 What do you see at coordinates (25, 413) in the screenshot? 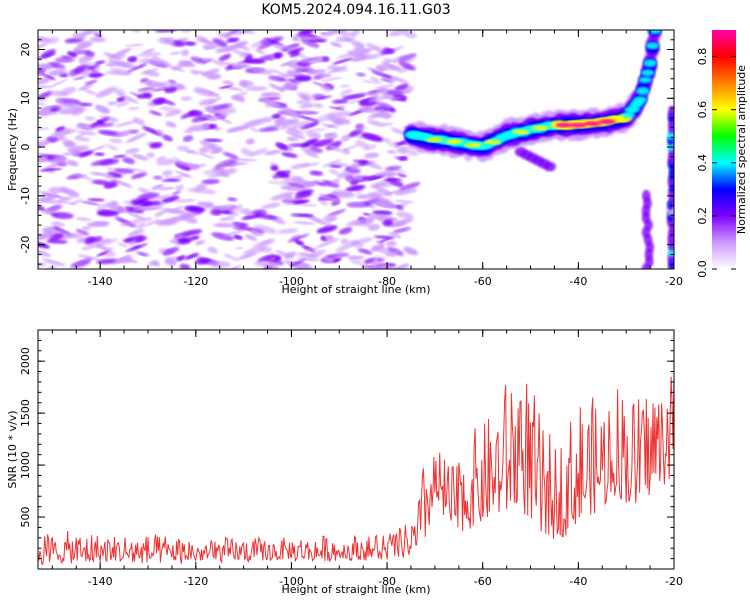
I see `snr-y-tick-label: 1500` at bounding box center [25, 413].